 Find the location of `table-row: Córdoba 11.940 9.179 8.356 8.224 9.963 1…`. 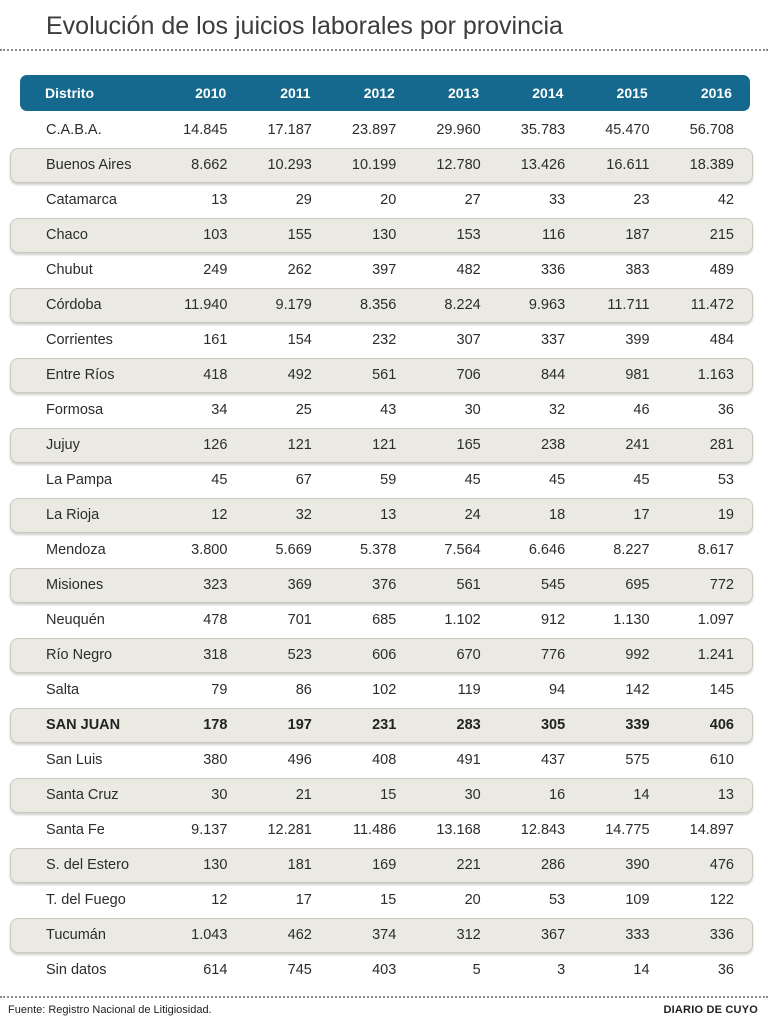

table-row: Córdoba 11.940 9.179 8.356 8.224 9.963 1… is located at coordinates (381, 305).